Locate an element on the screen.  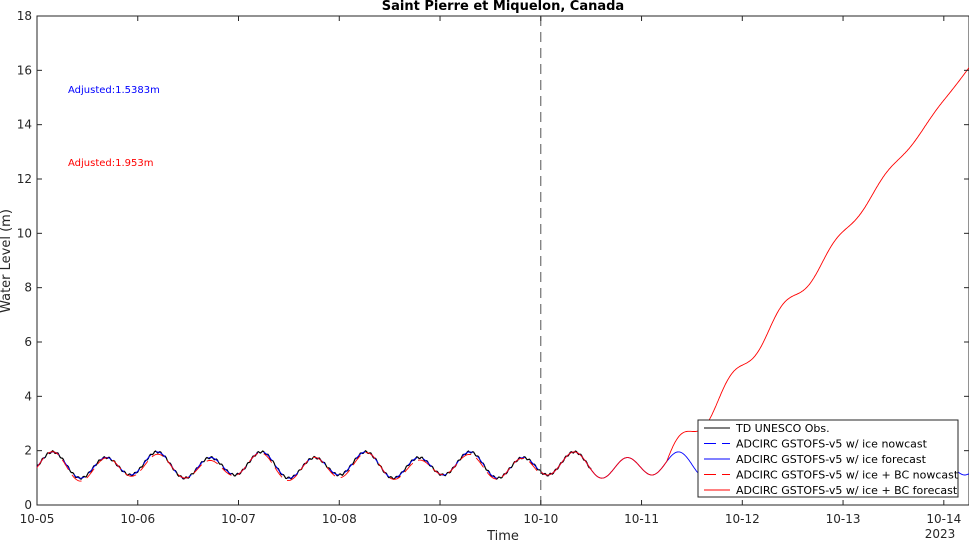
x-tick-label: 10-11 is located at coordinates (641, 519).